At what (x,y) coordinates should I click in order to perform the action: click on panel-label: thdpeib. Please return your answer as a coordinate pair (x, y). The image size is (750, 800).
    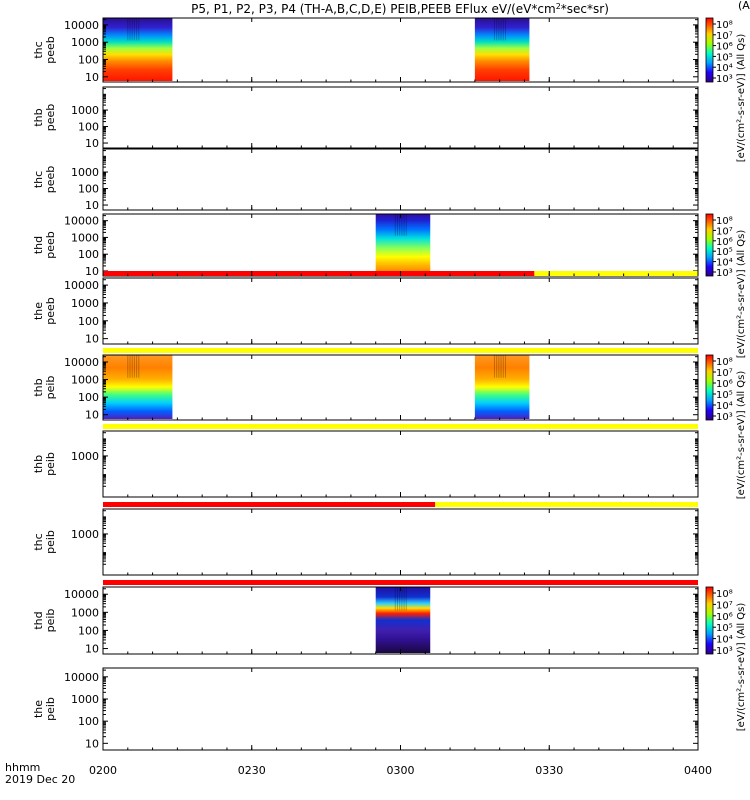
    Looking at the image, I should click on (44, 621).